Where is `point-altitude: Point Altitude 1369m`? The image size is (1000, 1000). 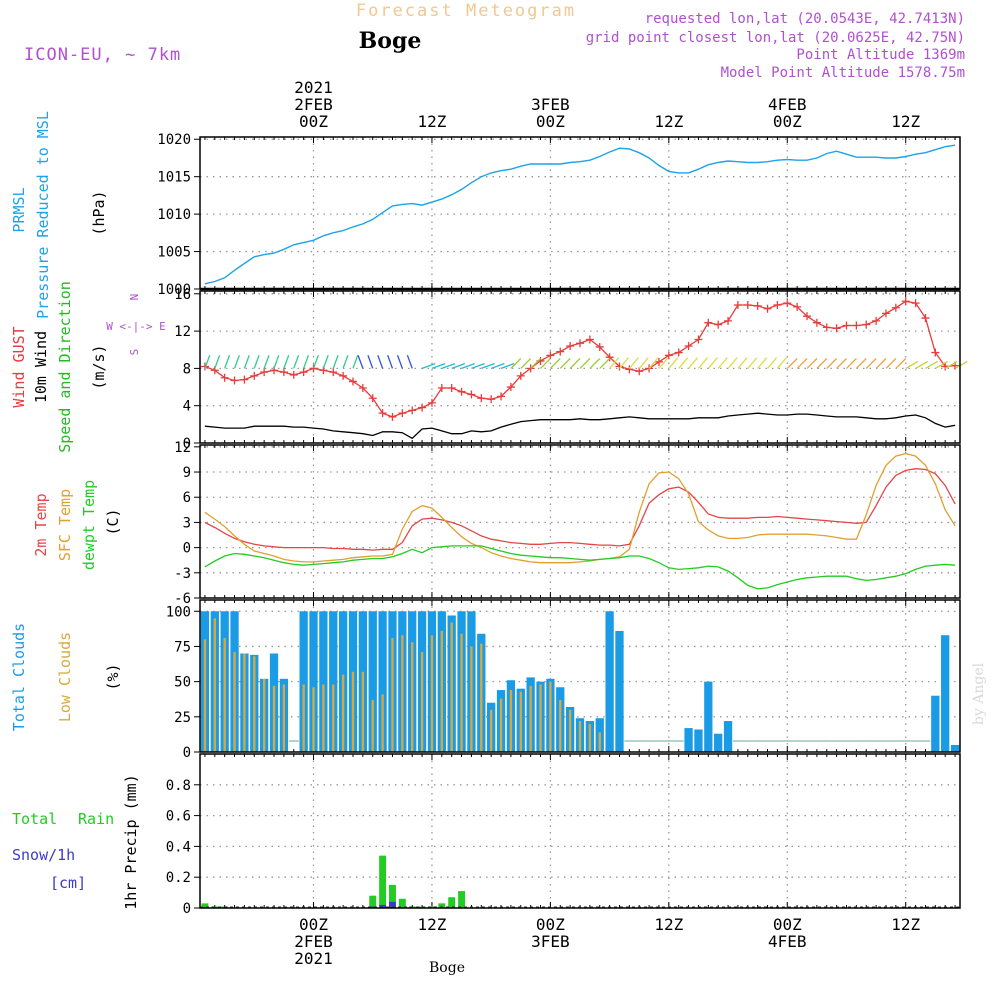 point-altitude: Point Altitude 1369m is located at coordinates (880, 55).